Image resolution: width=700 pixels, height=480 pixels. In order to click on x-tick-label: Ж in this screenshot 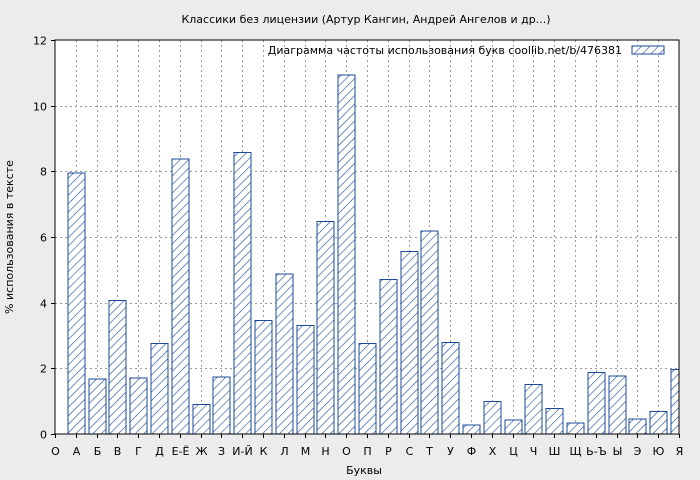, I will do `click(202, 451)`.